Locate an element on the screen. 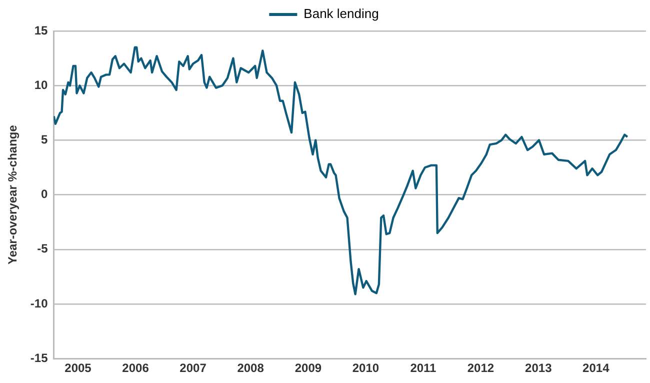  x-tick-label: 2009 is located at coordinates (308, 368).